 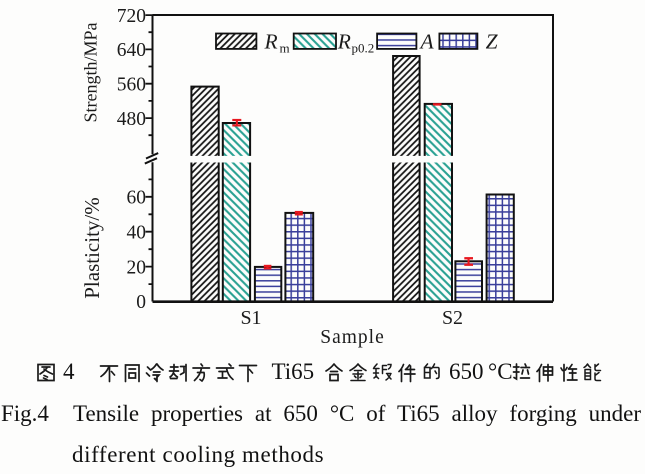 What do you see at coordinates (285, 48) in the screenshot?
I see `svg-text: m` at bounding box center [285, 48].